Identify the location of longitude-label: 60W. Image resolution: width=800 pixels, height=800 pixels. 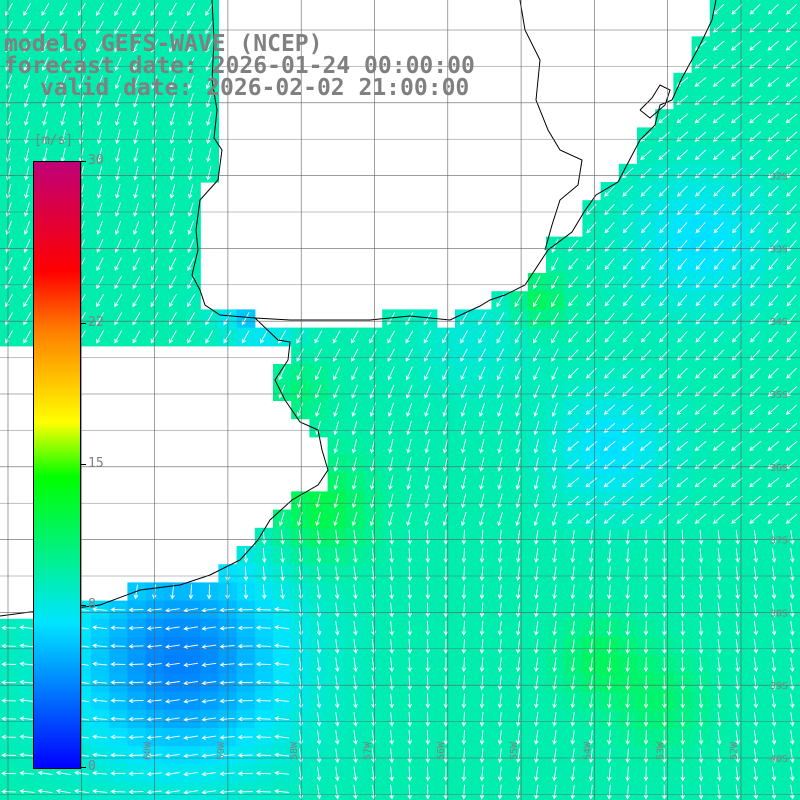
(148, 750).